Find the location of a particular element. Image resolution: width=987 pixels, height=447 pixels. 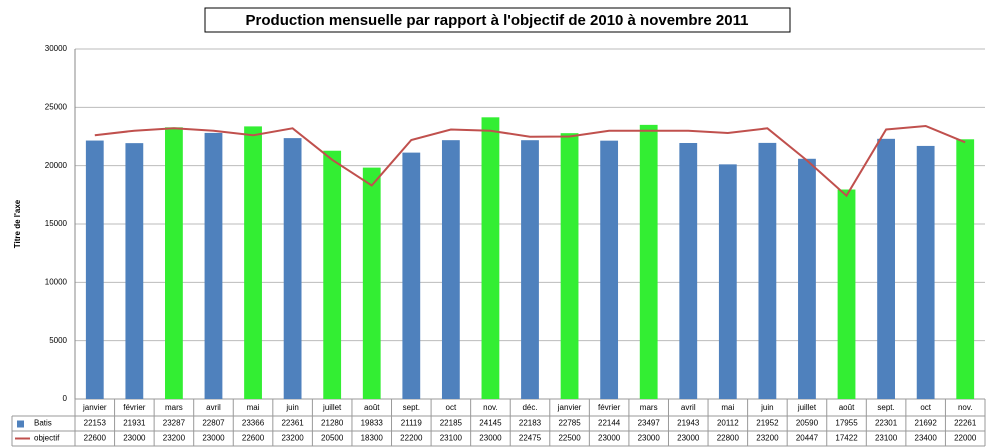

table-value: 21931 is located at coordinates (134, 423).